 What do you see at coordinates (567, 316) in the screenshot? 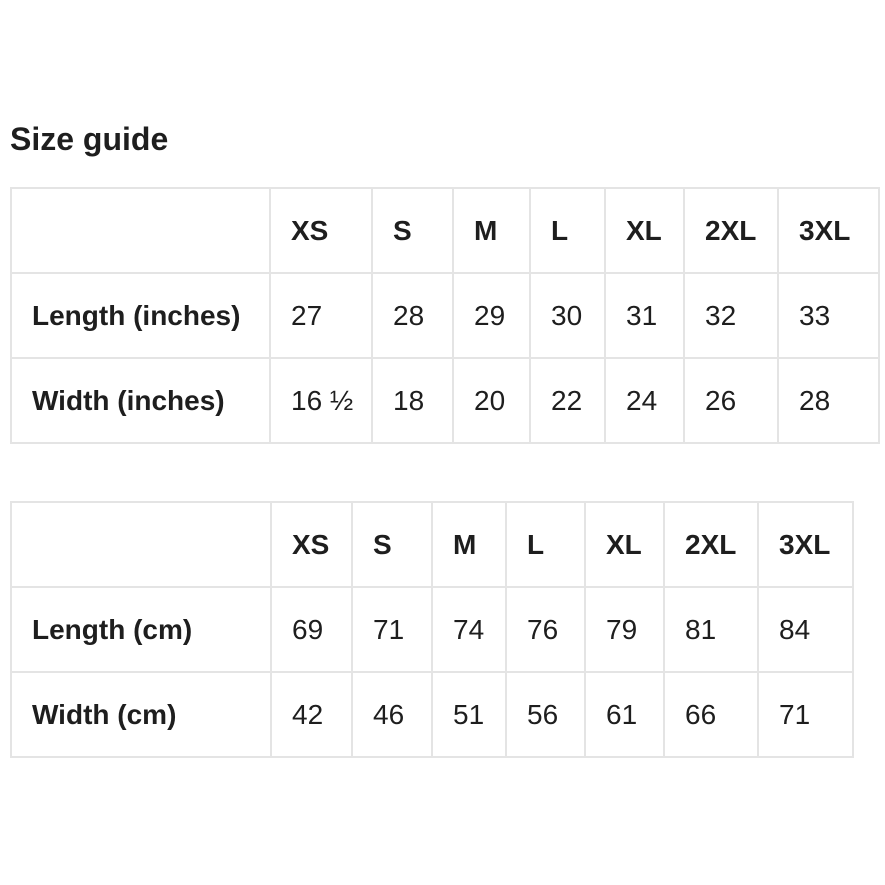
I see `length-inches-l: 30` at bounding box center [567, 316].